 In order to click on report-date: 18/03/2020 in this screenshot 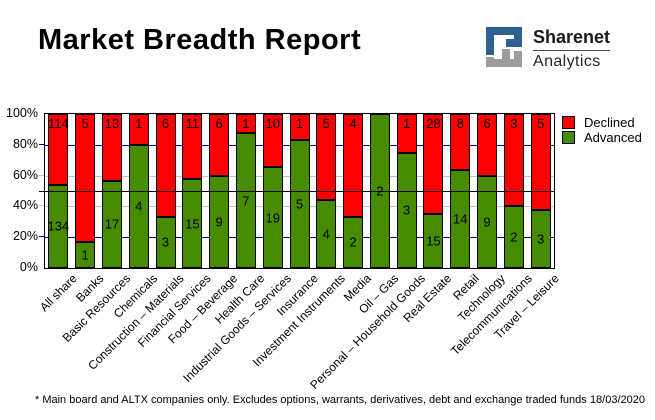, I will do `click(617, 400)`.